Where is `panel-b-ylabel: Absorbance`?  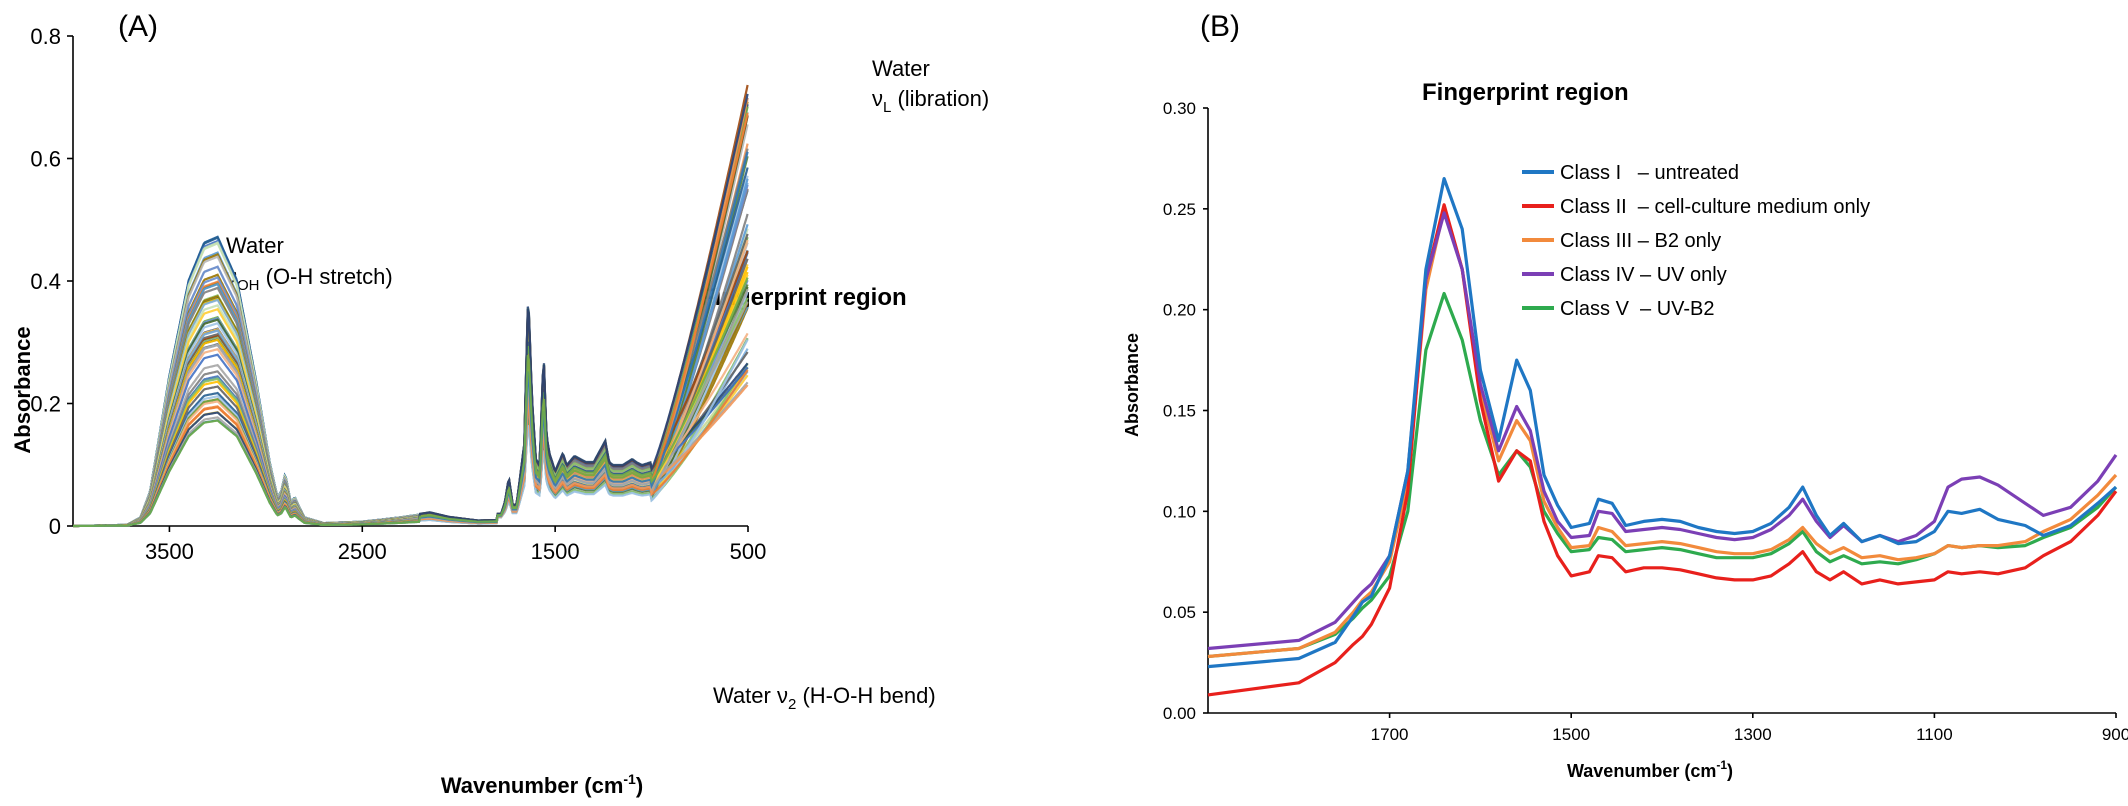 panel-b-ylabel: Absorbance is located at coordinates (1132, 385).